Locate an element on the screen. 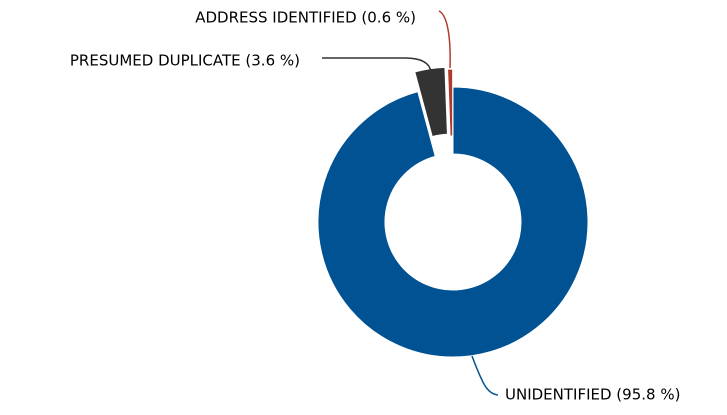 This screenshot has width=727, height=415. slice-label: UNIDENTIFIED (95.8 %) is located at coordinates (592, 395).